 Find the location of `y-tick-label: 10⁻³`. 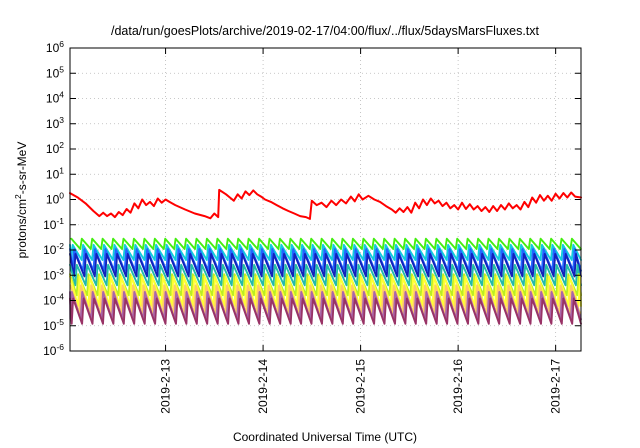

y-tick-label: 10⁻³ is located at coordinates (53, 274).